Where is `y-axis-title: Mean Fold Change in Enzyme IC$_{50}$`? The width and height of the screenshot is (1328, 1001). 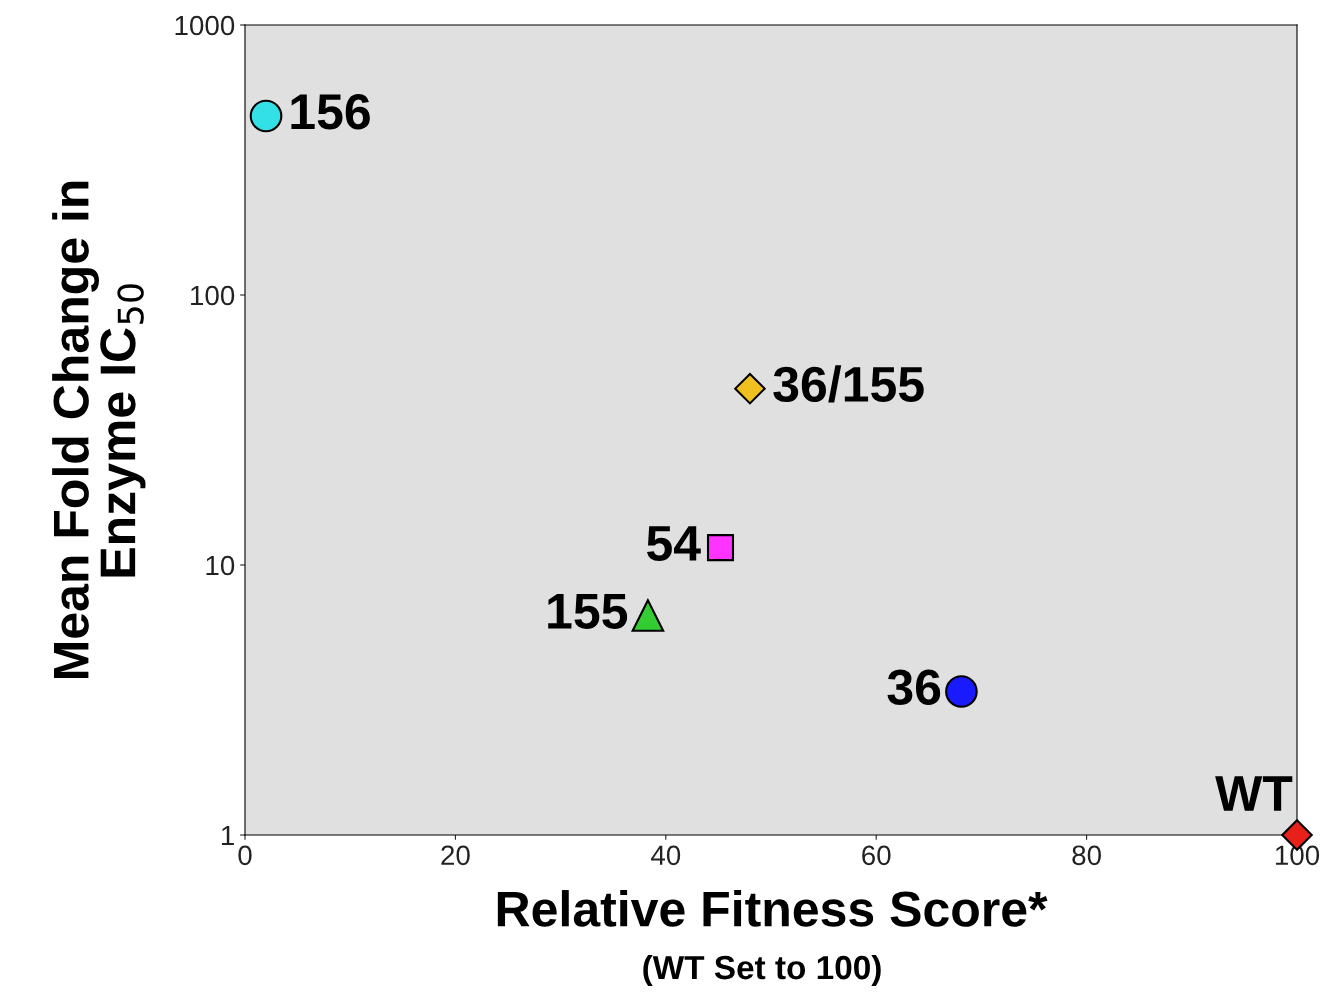
y-axis-title: Mean Fold Change in Enzyme IC$_{50}$ is located at coordinates (99, 430).